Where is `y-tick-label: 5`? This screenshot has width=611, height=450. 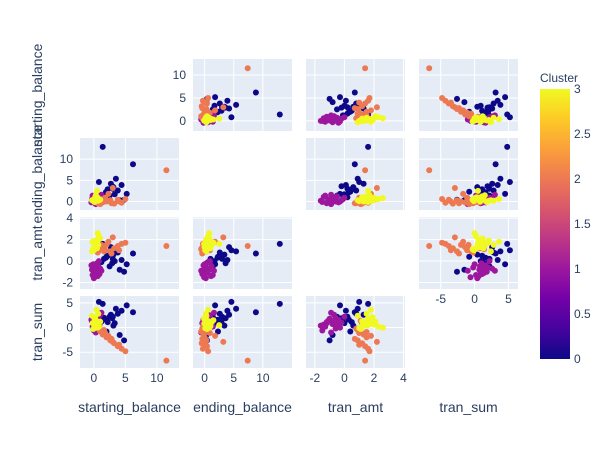 y-tick-label: 5 is located at coordinates (69, 180).